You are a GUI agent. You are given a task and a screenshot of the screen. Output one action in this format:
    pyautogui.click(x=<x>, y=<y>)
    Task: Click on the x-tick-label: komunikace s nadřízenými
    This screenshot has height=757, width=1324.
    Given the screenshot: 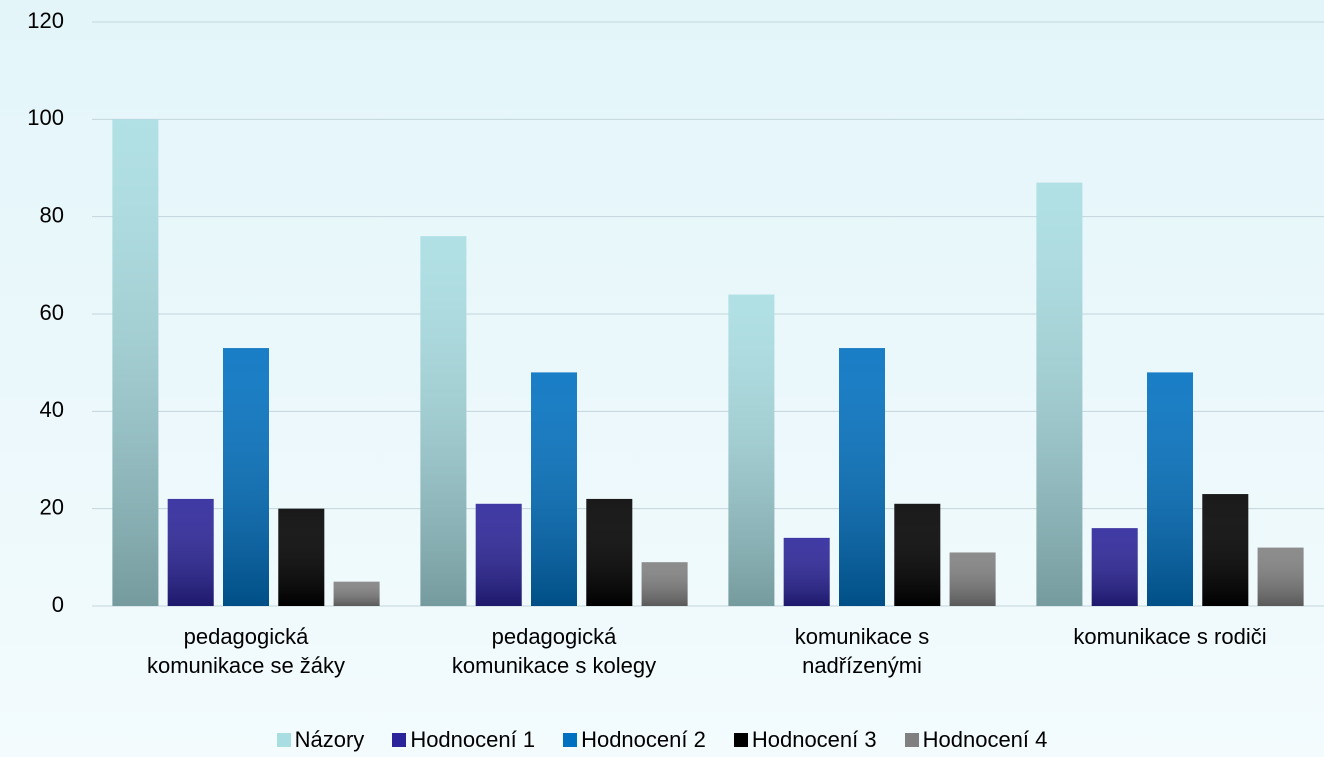 What is the action you would take?
    pyautogui.click(x=862, y=651)
    